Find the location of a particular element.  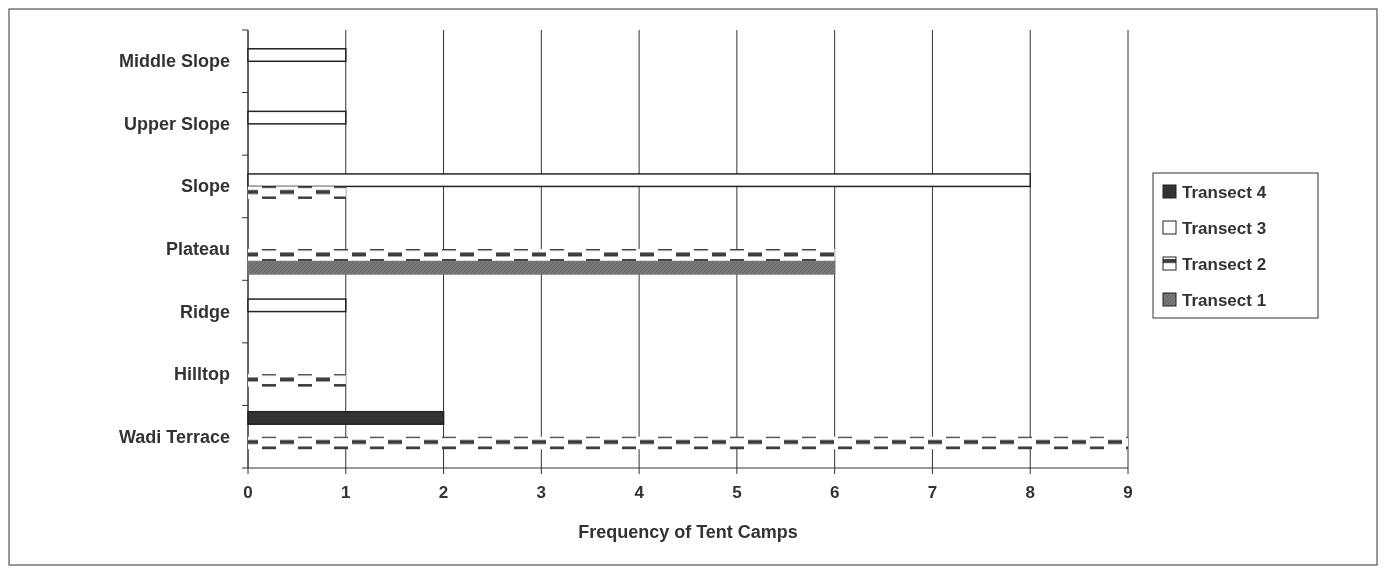

x-axis-title: Frequency of Tent Camps is located at coordinates (688, 532).